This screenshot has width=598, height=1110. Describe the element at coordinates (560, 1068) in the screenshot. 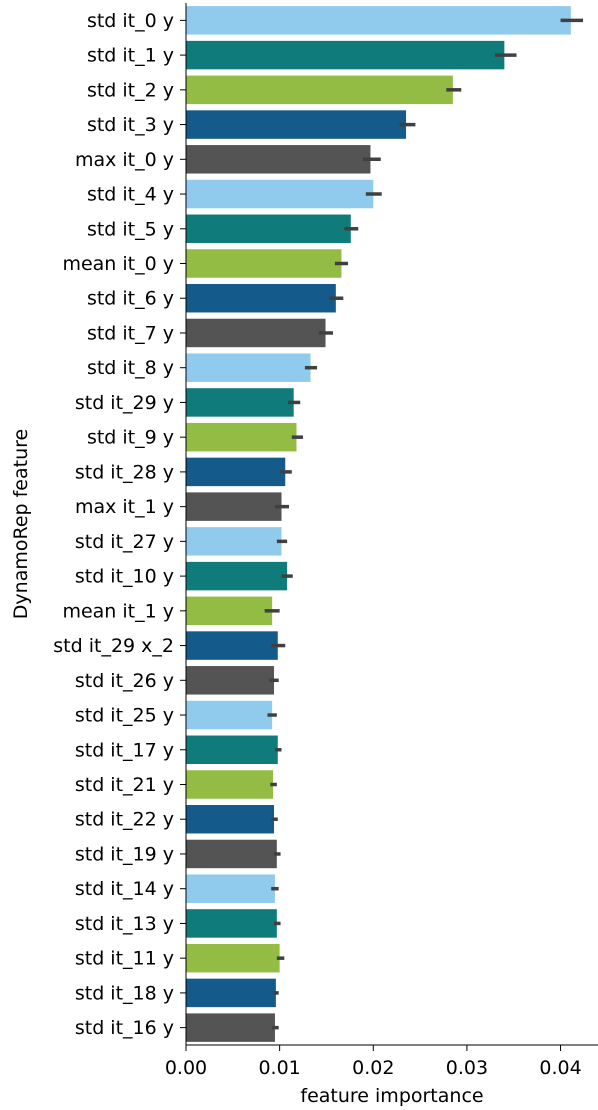

I see `x-tick-label: 0.04` at that location.